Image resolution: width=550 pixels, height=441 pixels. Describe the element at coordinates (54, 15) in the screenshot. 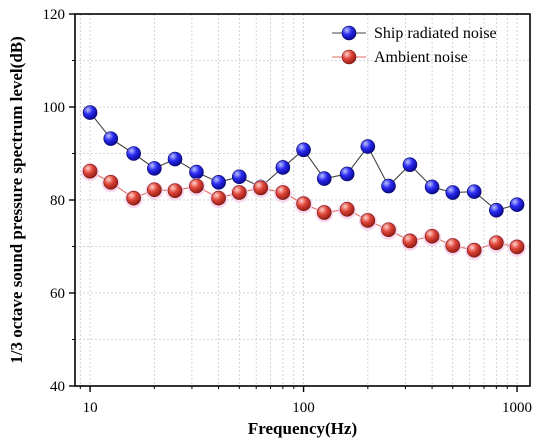

I see `y-tick-label: 120` at that location.